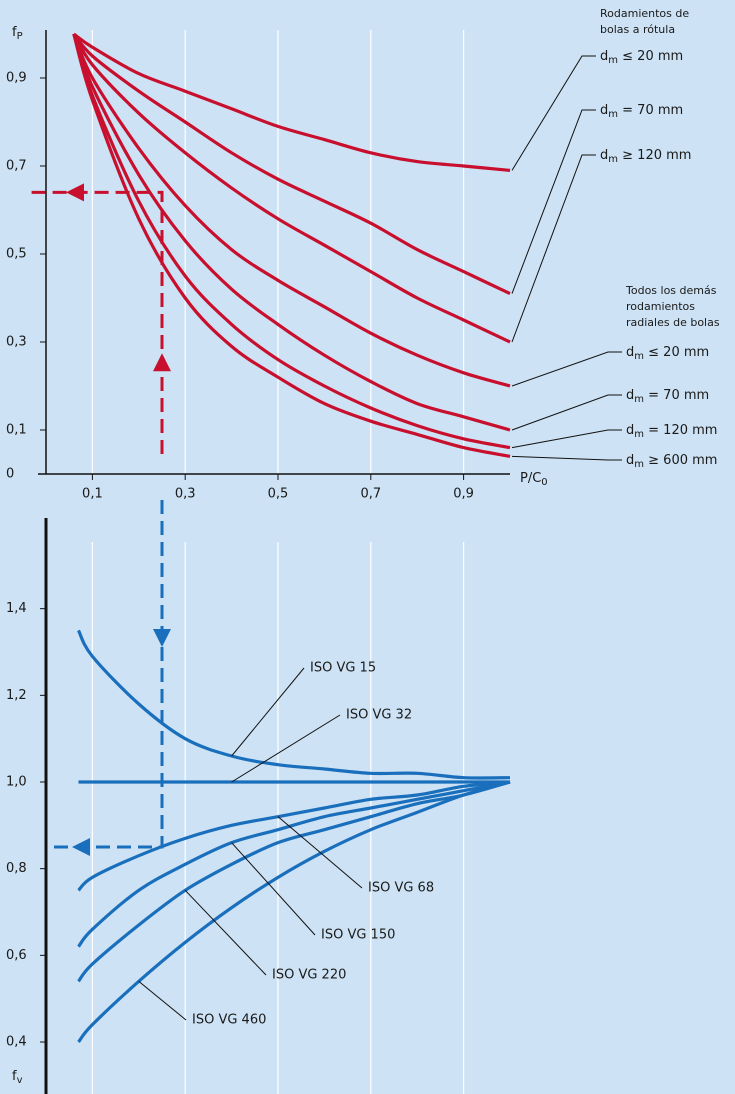 This screenshot has width=735, height=1094. Describe the element at coordinates (16, 695) in the screenshot. I see `y-tick-label: 1,2` at that location.